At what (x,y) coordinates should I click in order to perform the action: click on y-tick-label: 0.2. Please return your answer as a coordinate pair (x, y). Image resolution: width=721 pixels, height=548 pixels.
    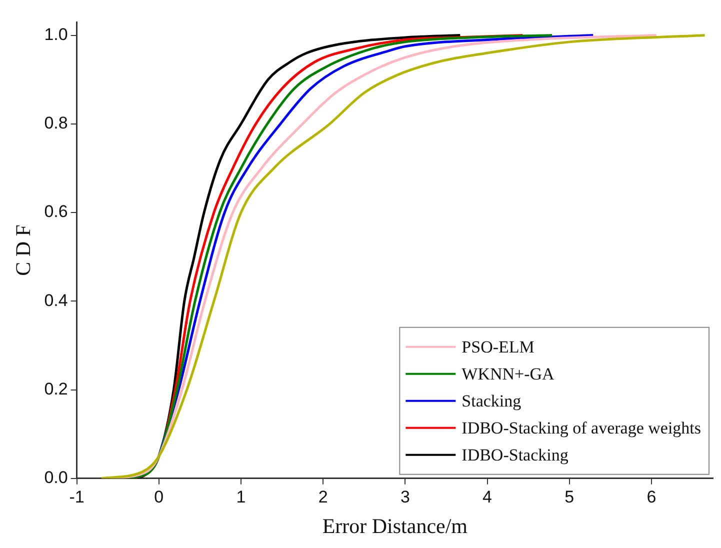
    Looking at the image, I should click on (56, 388).